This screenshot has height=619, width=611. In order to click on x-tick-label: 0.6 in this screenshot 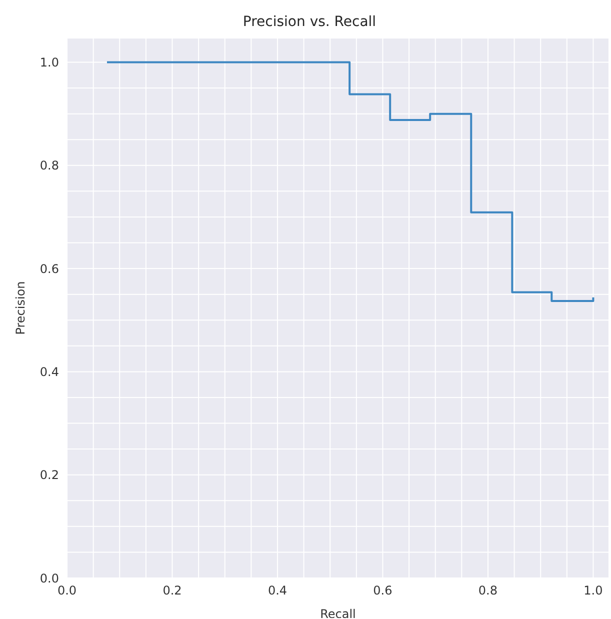, I will do `click(382, 591)`.